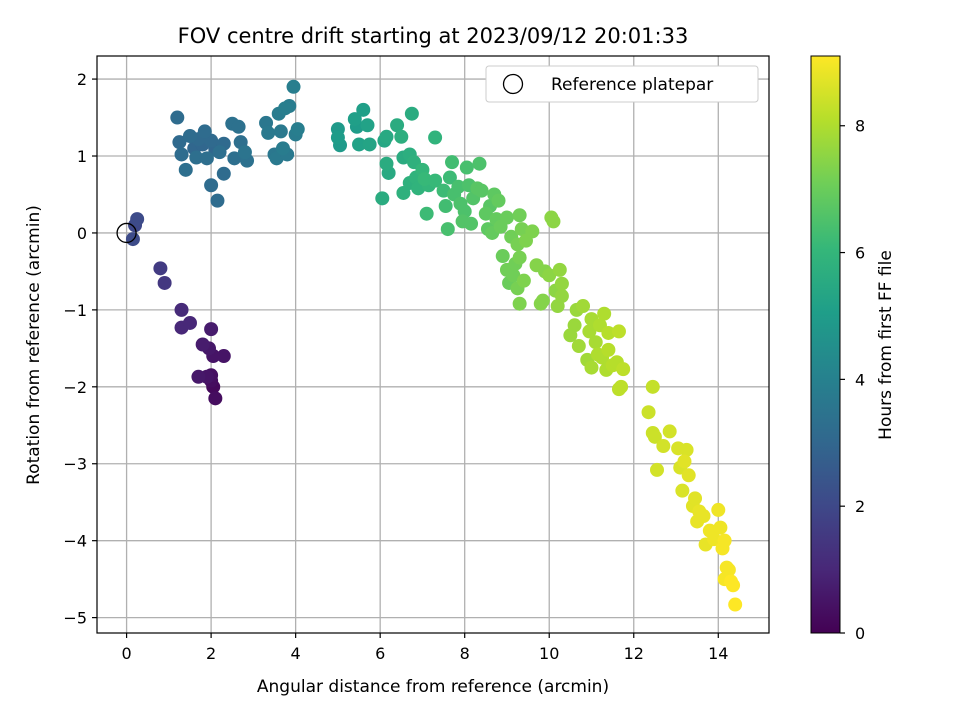  What do you see at coordinates (860, 126) in the screenshot?
I see `colorbar-tick-label: 8` at bounding box center [860, 126].